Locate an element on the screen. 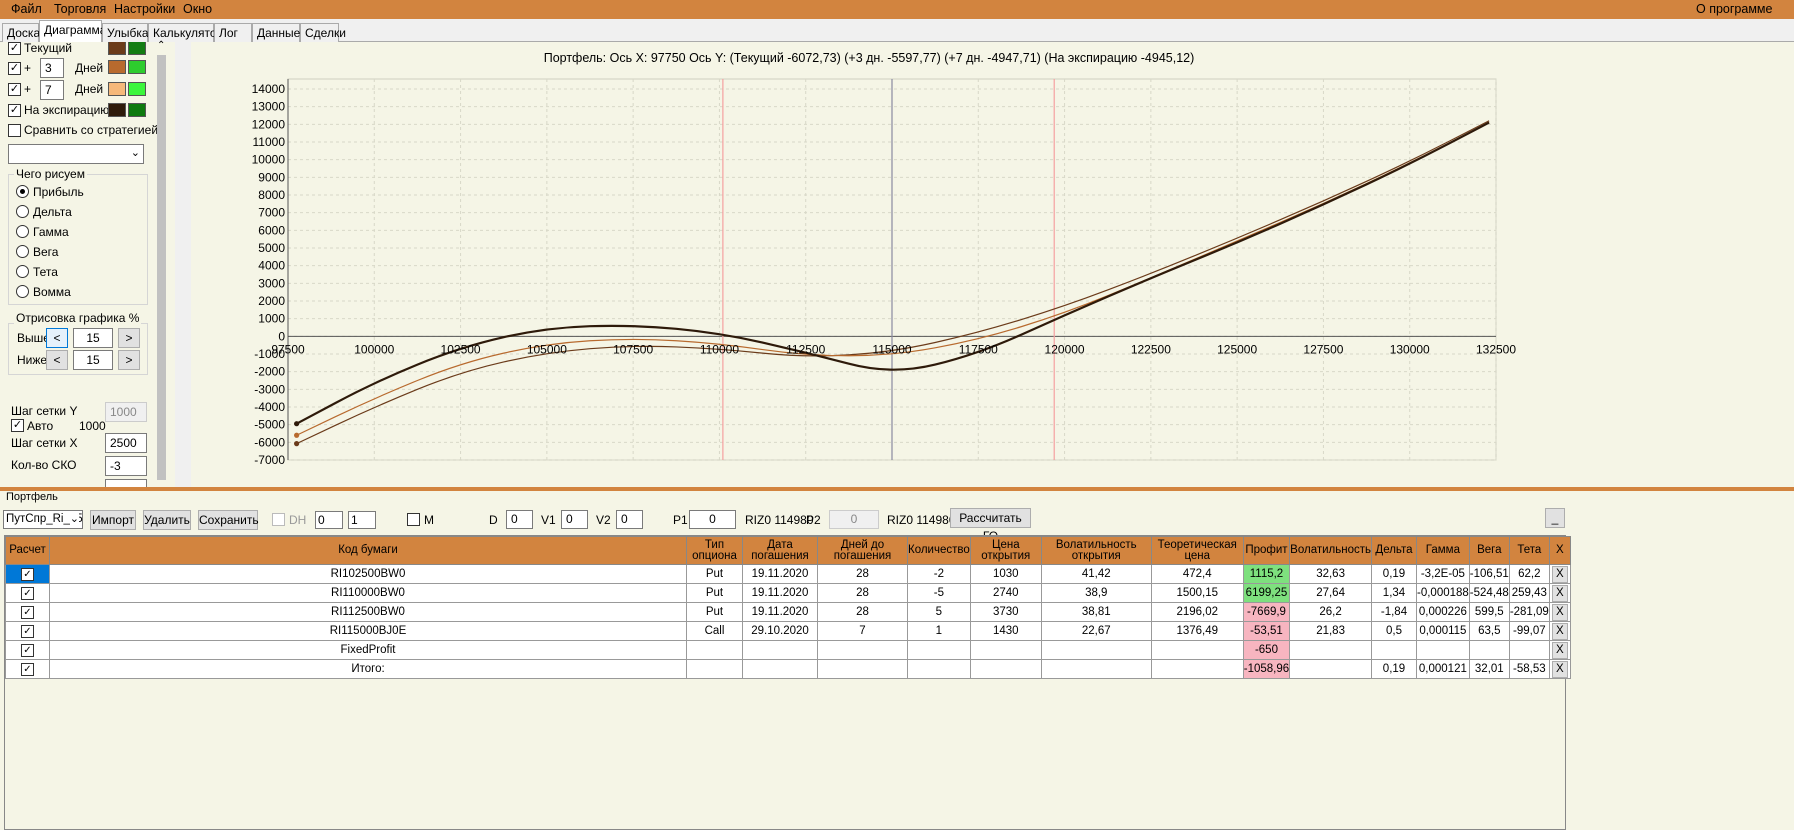  tab-diagram: Диаграмма is located at coordinates (72, 31).